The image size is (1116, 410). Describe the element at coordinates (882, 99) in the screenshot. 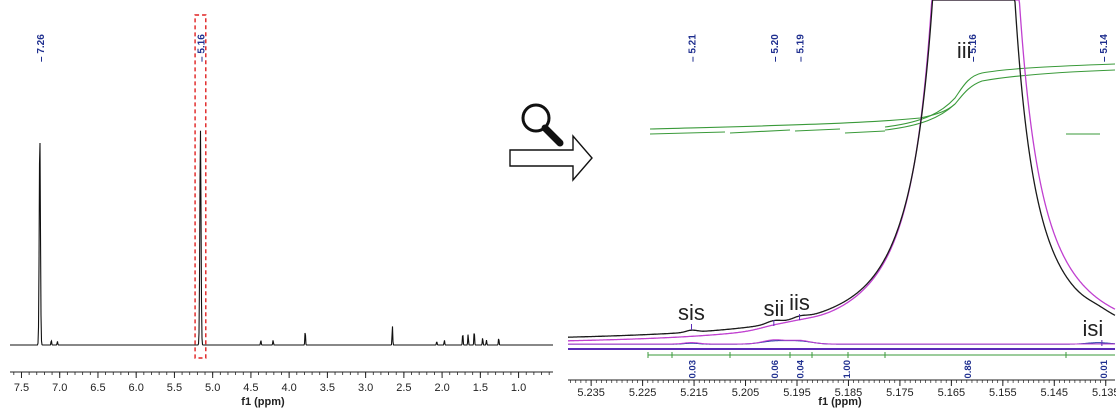

I see `integral-curves` at that location.